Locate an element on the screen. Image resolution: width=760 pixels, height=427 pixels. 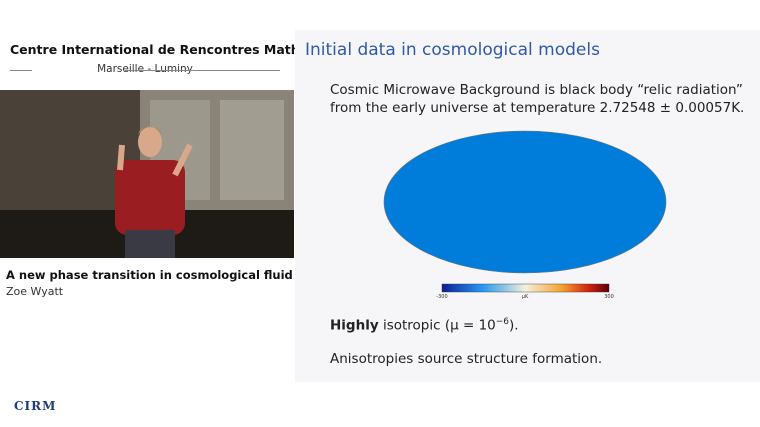
colorbar-unit: μK is located at coordinates (525, 297).